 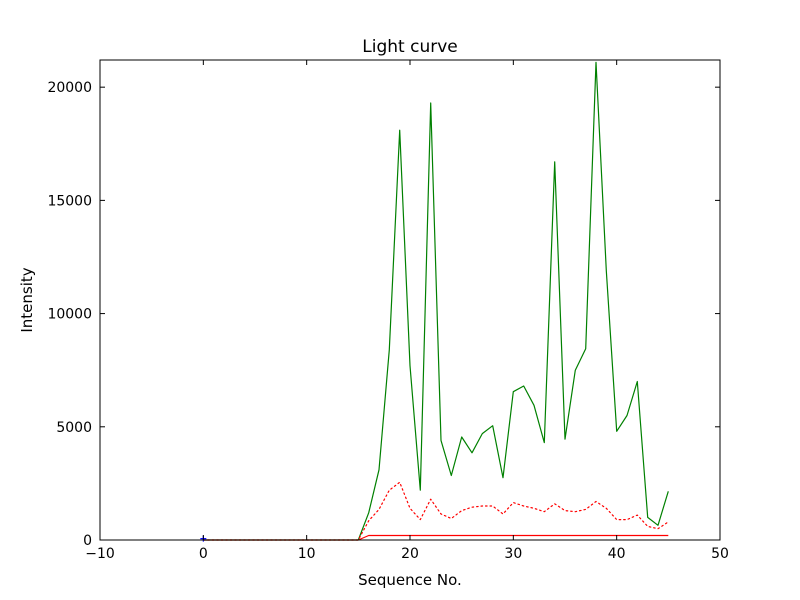 I want to click on y-tick-label: 0, so click(x=87, y=541).